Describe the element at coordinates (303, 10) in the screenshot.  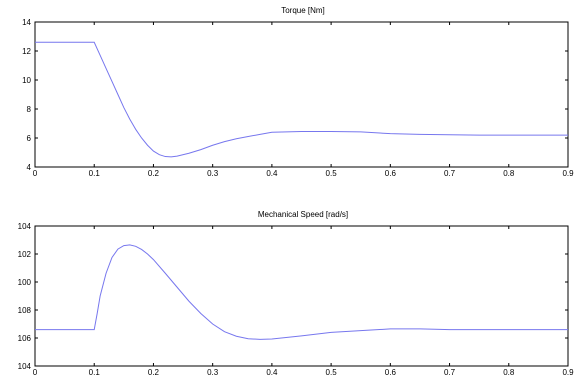
I see `torque-plot-title: Torque [Nm]` at that location.